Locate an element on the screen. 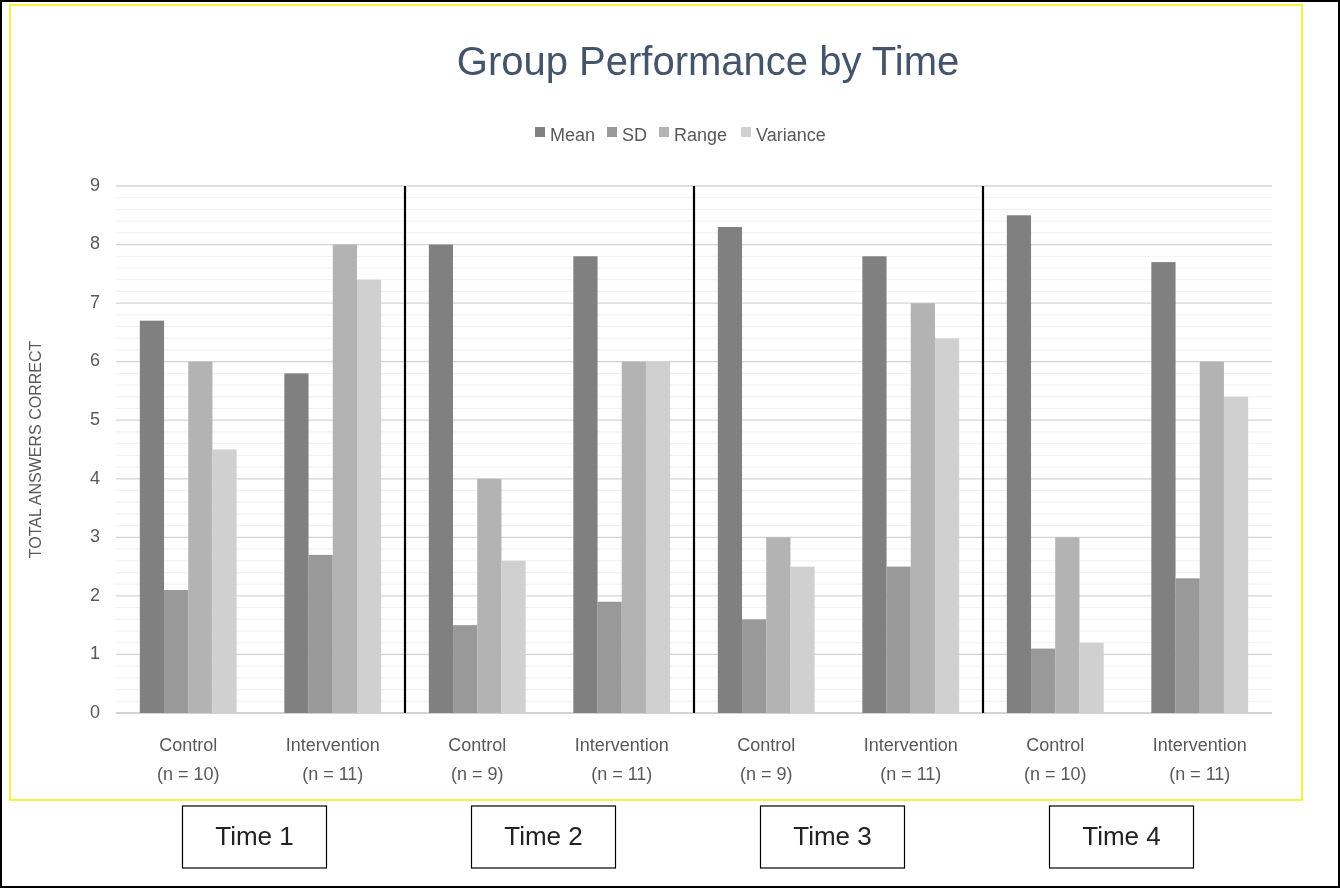 The height and width of the screenshot is (888, 1340). text: Time 3 is located at coordinates (832, 835).